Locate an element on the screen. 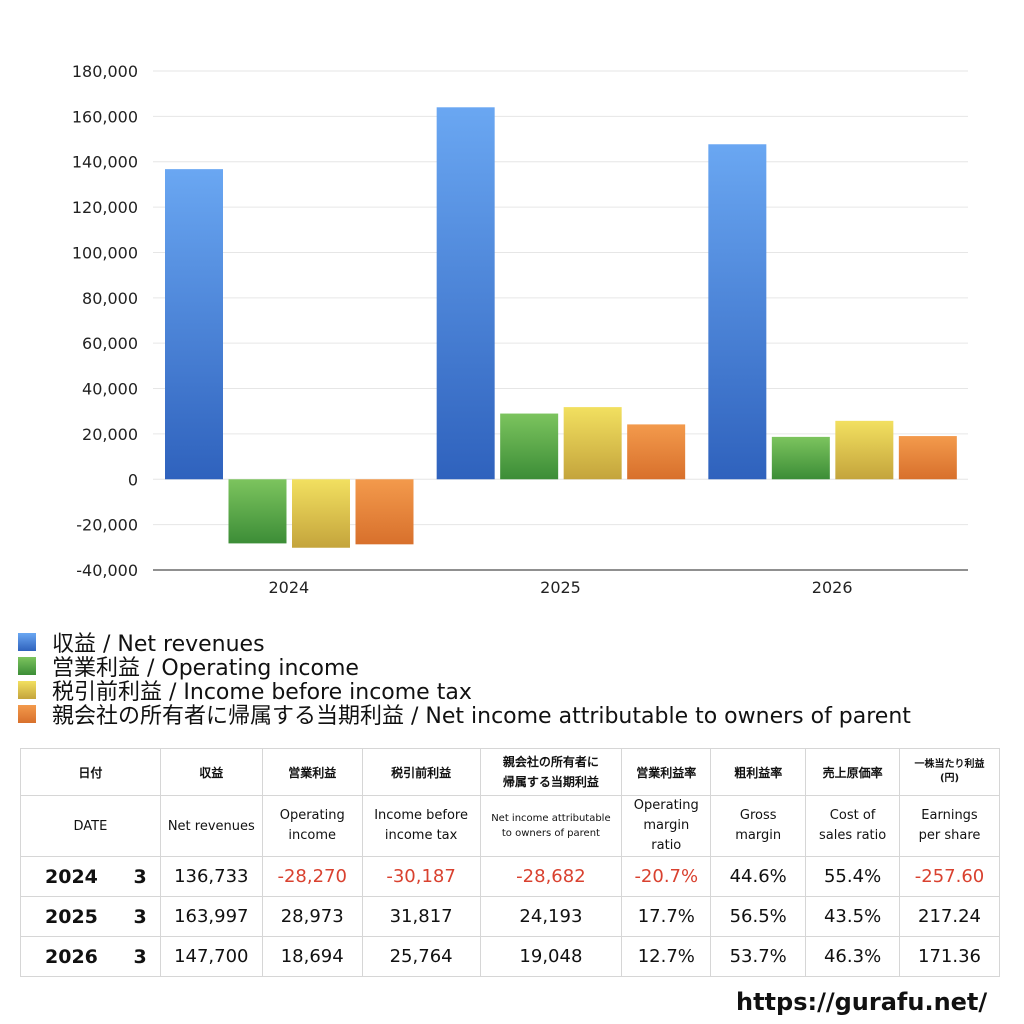 The height and width of the screenshot is (1024, 1024). header-cost-ratio-en: Cost of sales ratio is located at coordinates (853, 826).